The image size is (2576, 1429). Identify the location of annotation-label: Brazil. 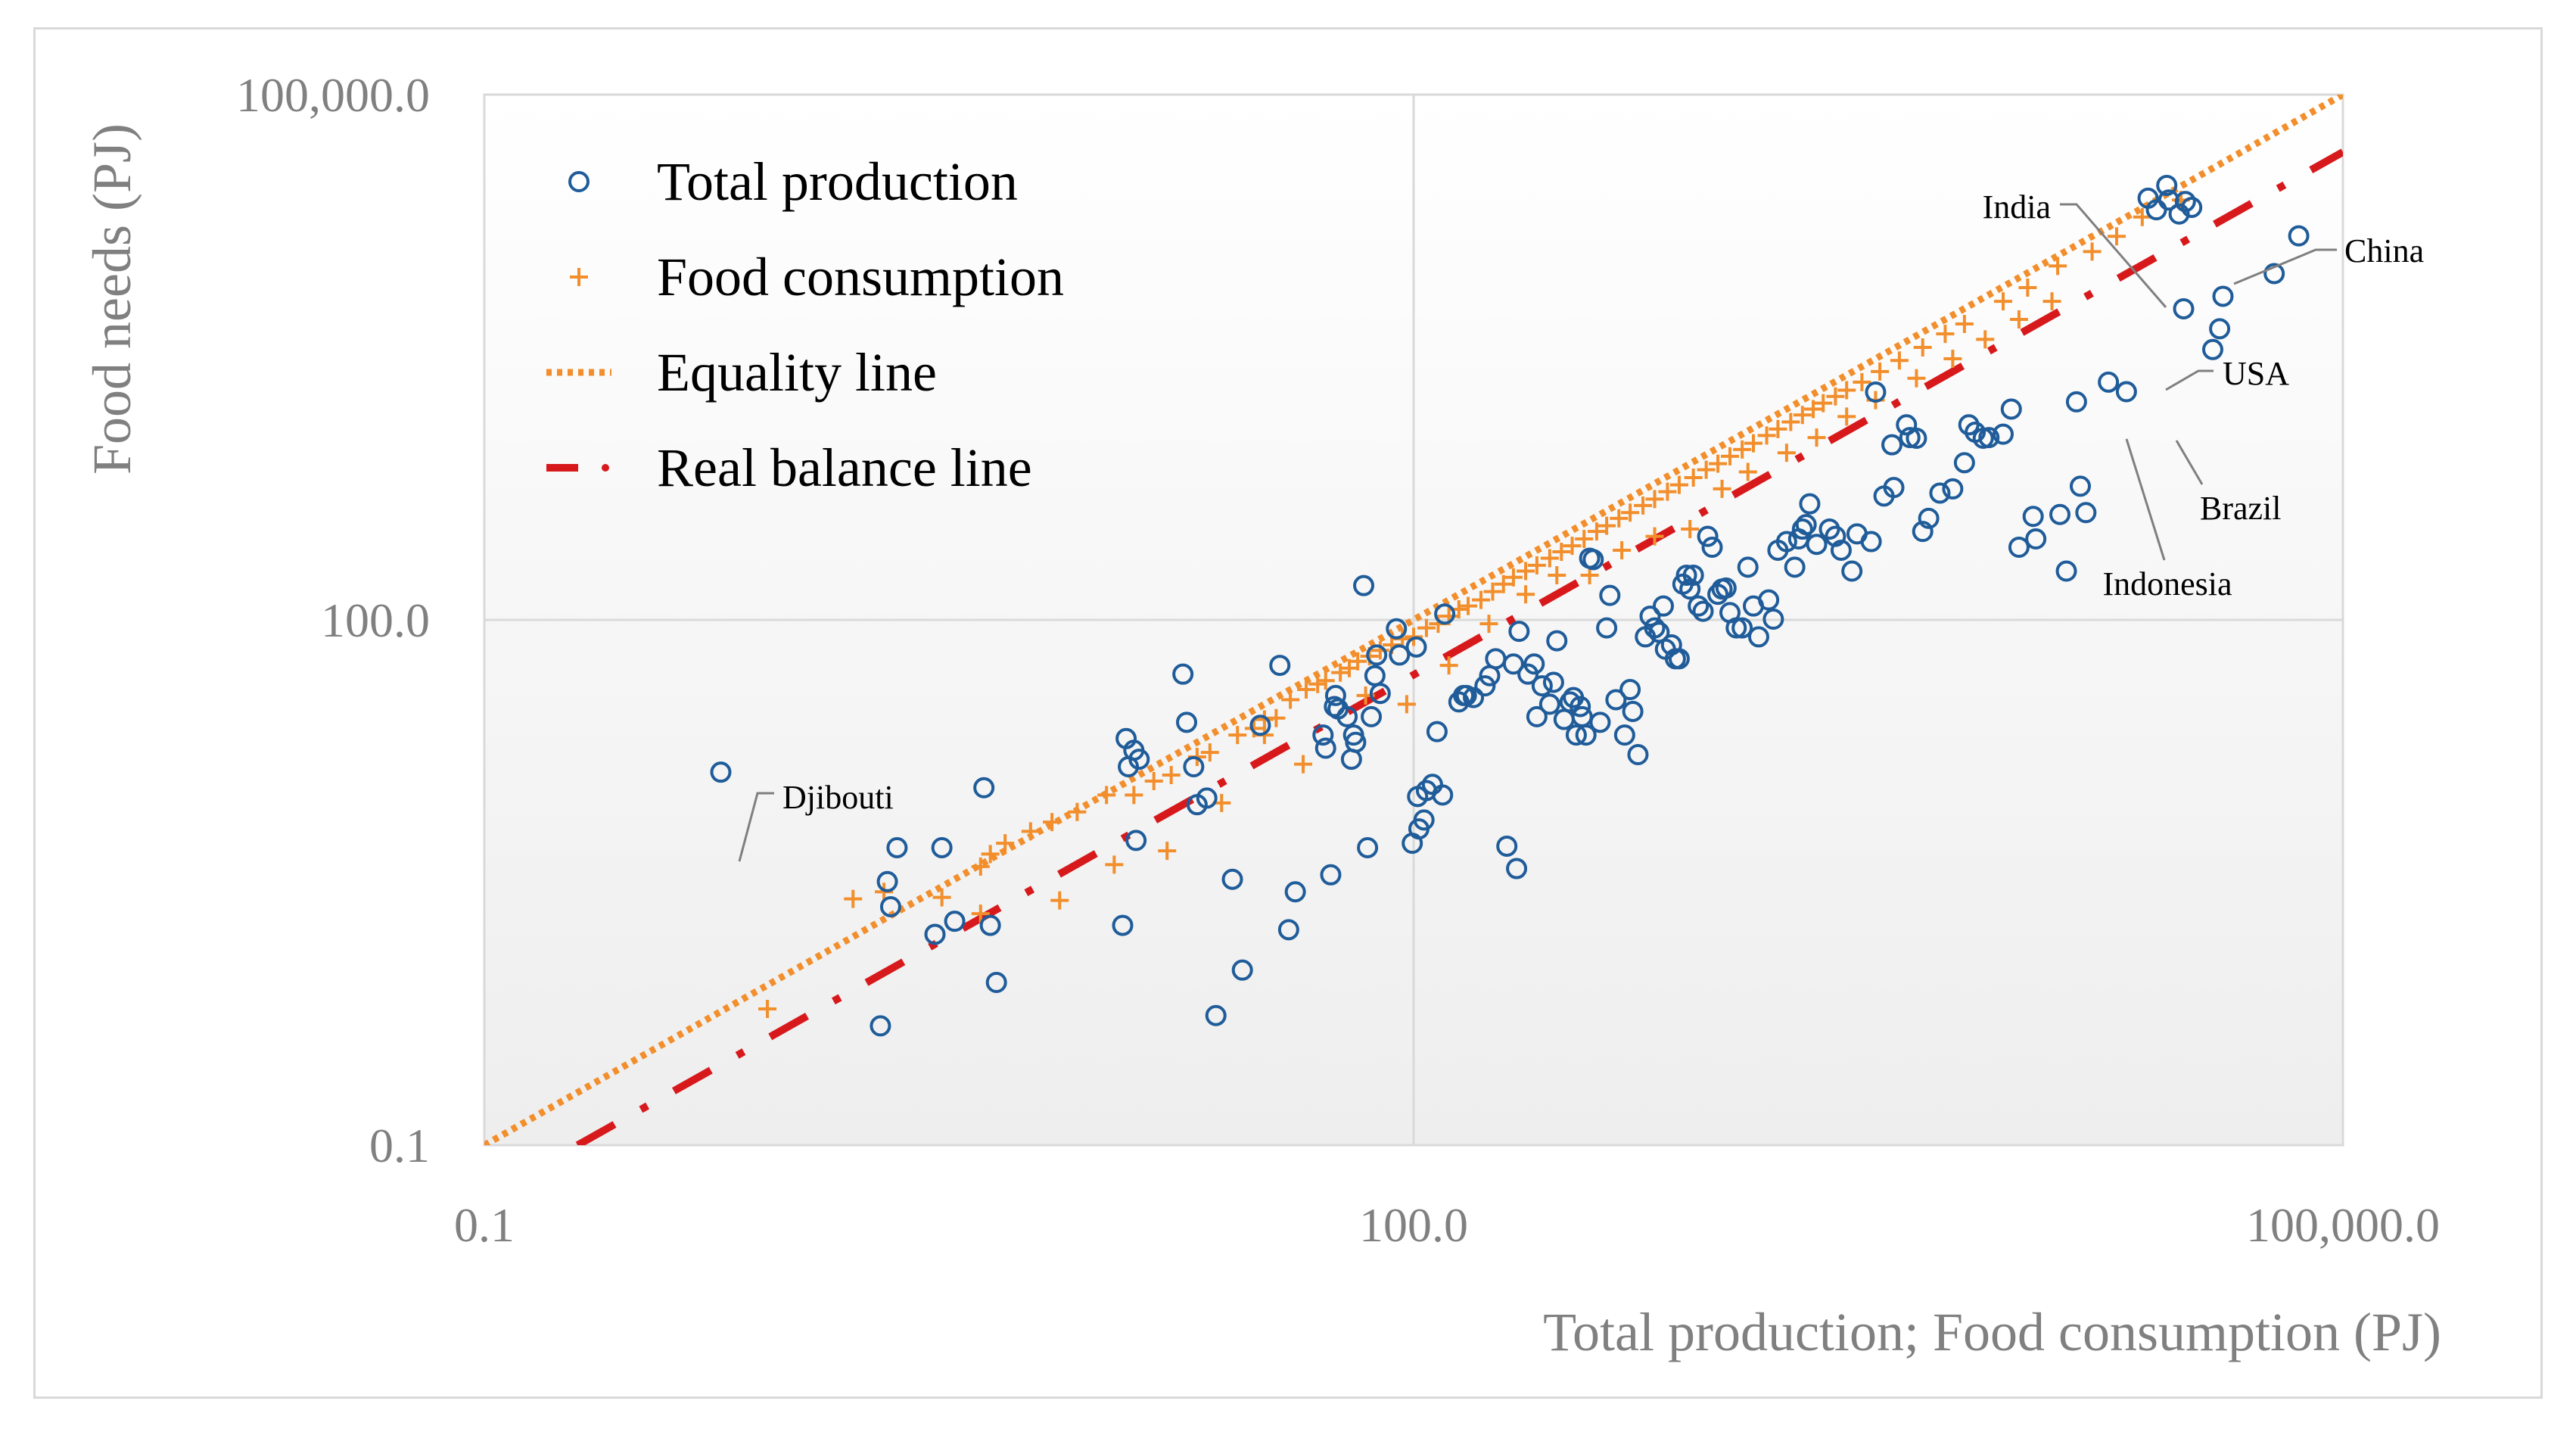
(2241, 508).